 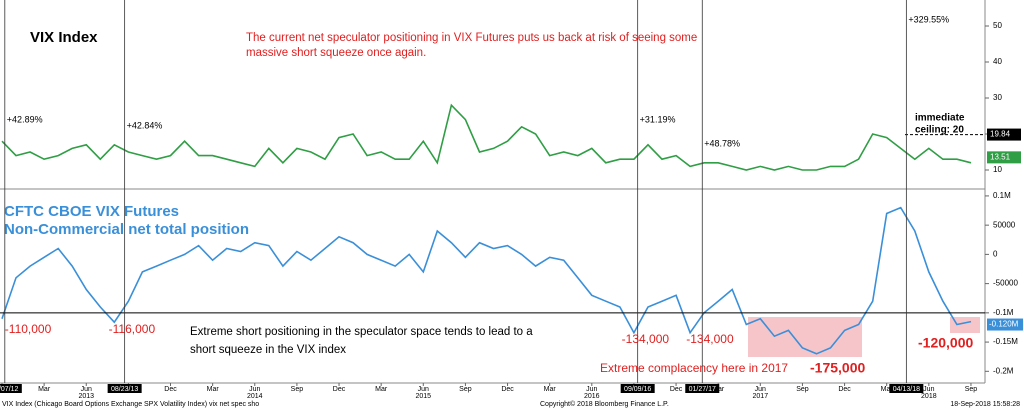 I want to click on event-date: 08/23/13, so click(x=124, y=389).